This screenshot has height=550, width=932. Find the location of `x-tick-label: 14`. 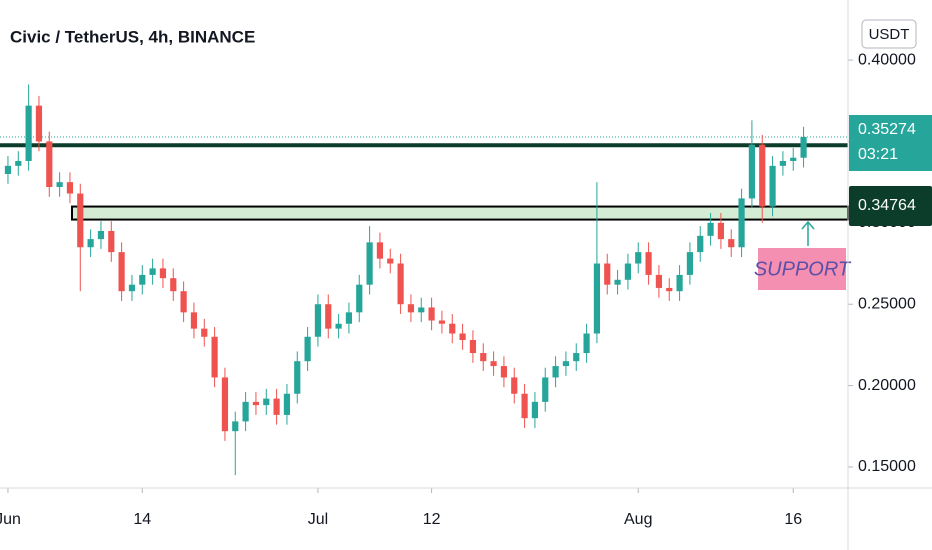

x-tick-label: 14 is located at coordinates (142, 519).